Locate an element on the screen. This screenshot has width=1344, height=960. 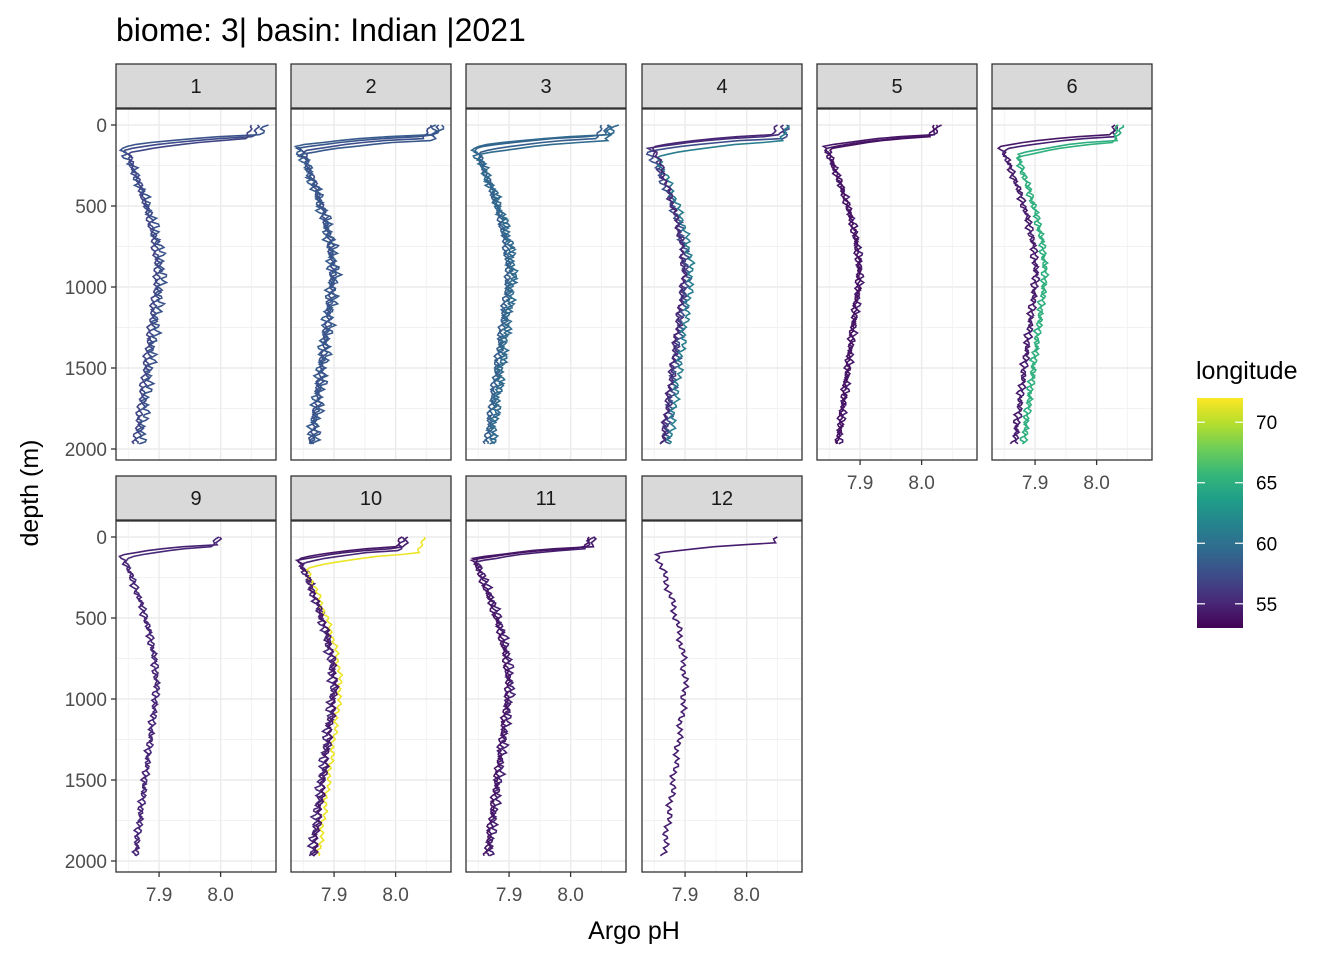
facet-strip-label: 6 is located at coordinates (1071, 87).